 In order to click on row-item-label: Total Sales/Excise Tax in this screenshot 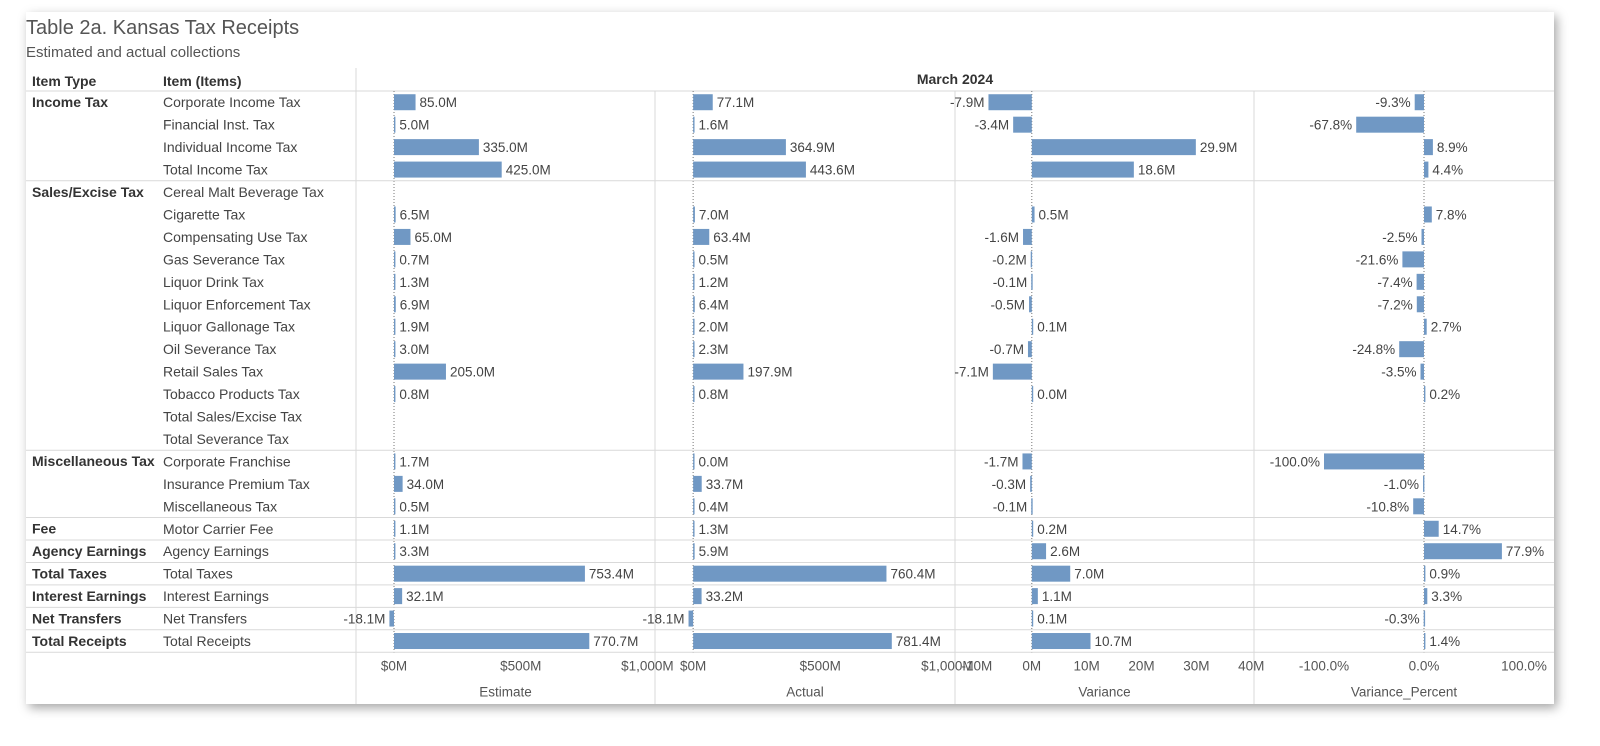, I will do `click(232, 417)`.